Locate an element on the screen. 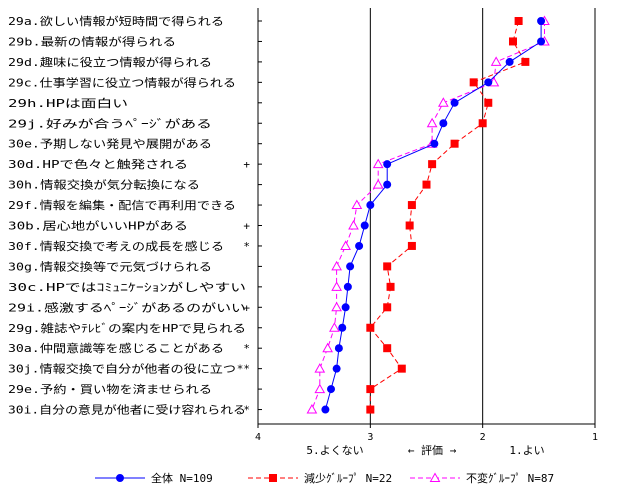 This screenshot has height=491, width=643. legend-entry: 減少ｸﾞﾙｰﾌﾟ N=22 is located at coordinates (320, 478).